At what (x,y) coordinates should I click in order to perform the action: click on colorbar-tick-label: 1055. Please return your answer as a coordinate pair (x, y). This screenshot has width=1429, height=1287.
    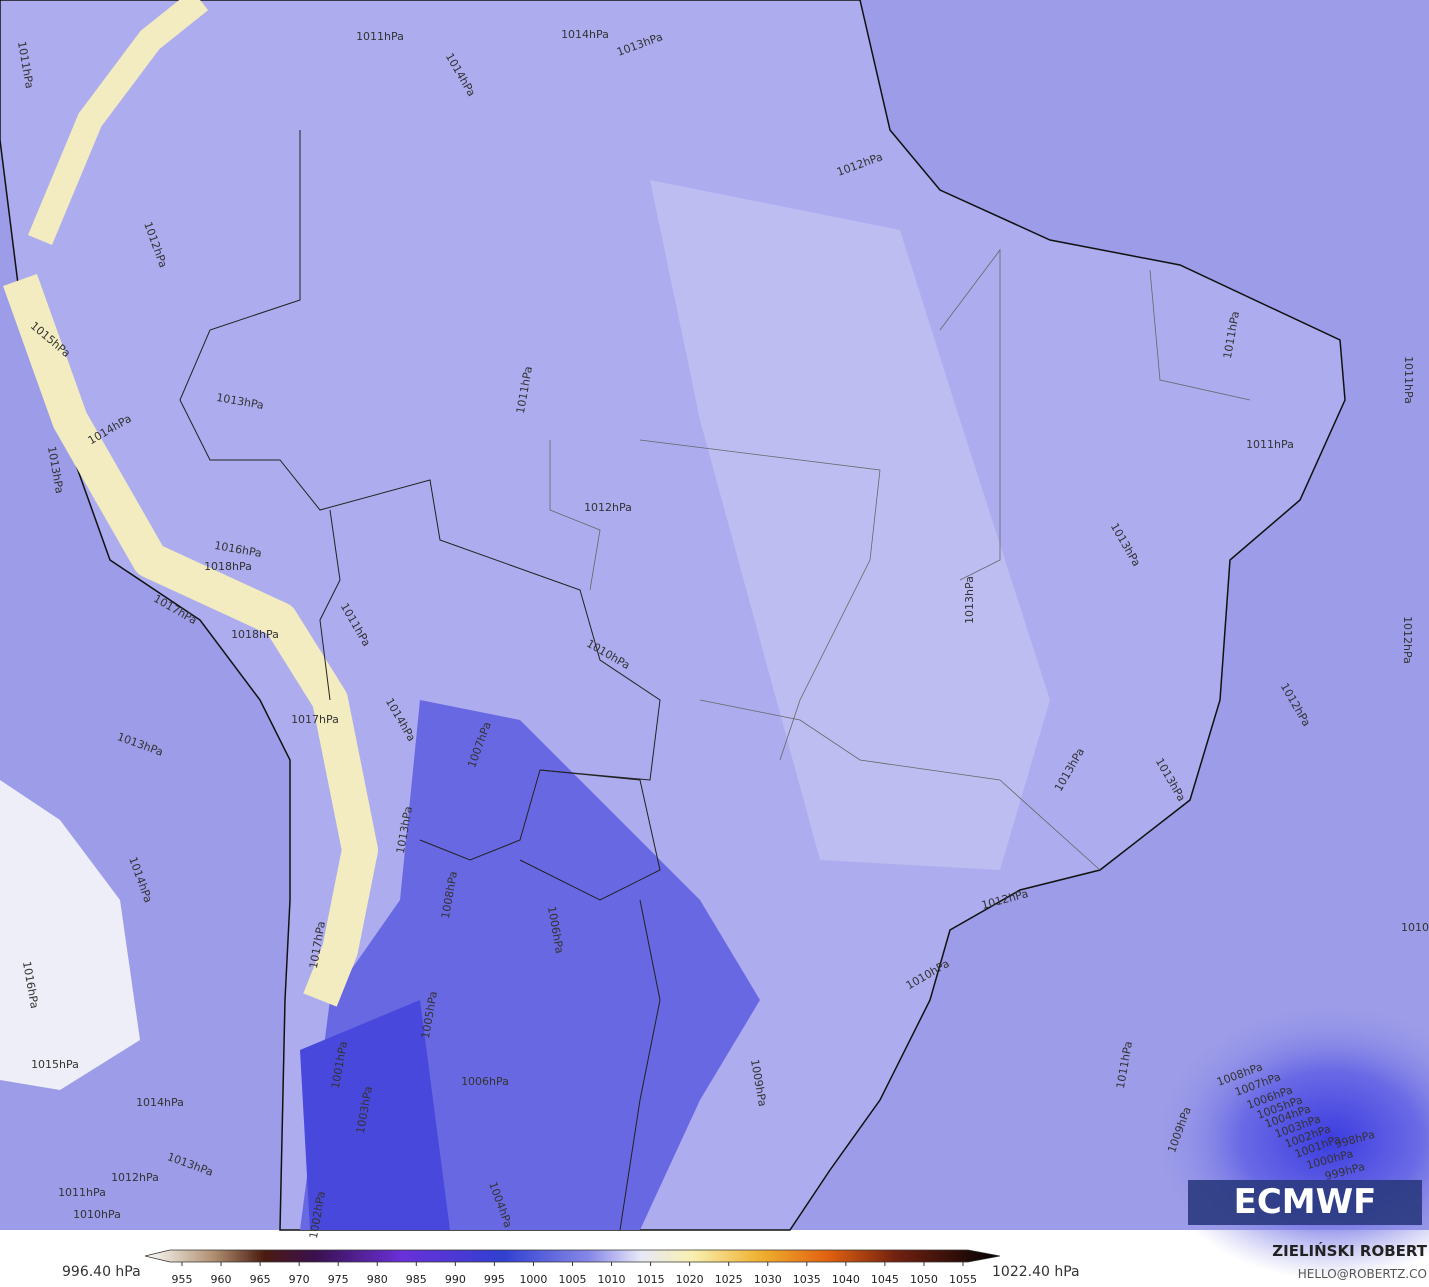
    Looking at the image, I should click on (963, 1279).